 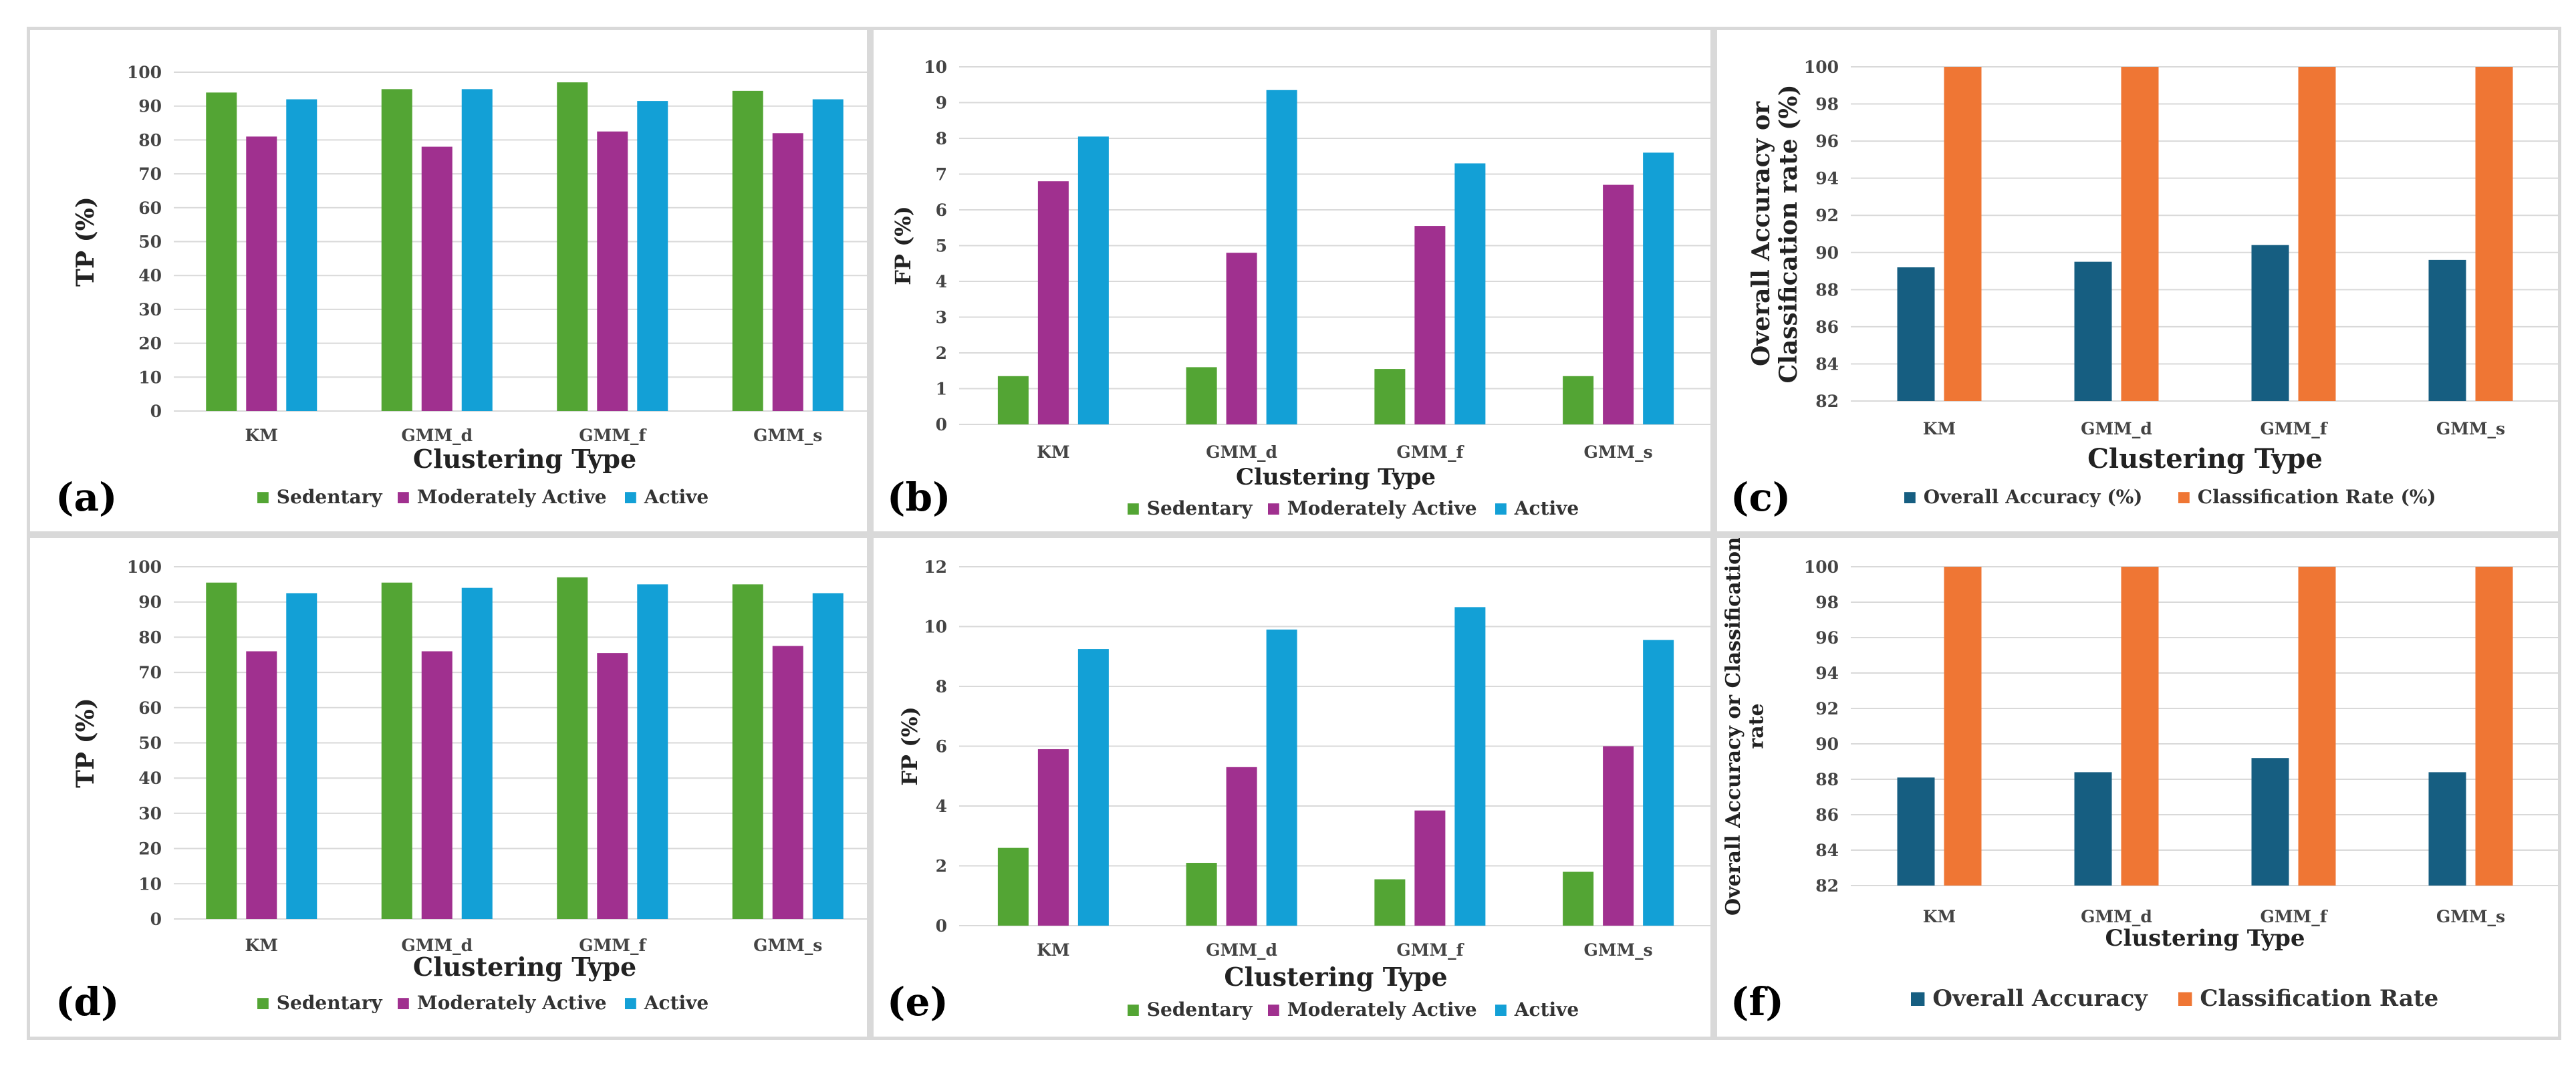 I want to click on x-tick-label: KM, so click(x=261, y=945).